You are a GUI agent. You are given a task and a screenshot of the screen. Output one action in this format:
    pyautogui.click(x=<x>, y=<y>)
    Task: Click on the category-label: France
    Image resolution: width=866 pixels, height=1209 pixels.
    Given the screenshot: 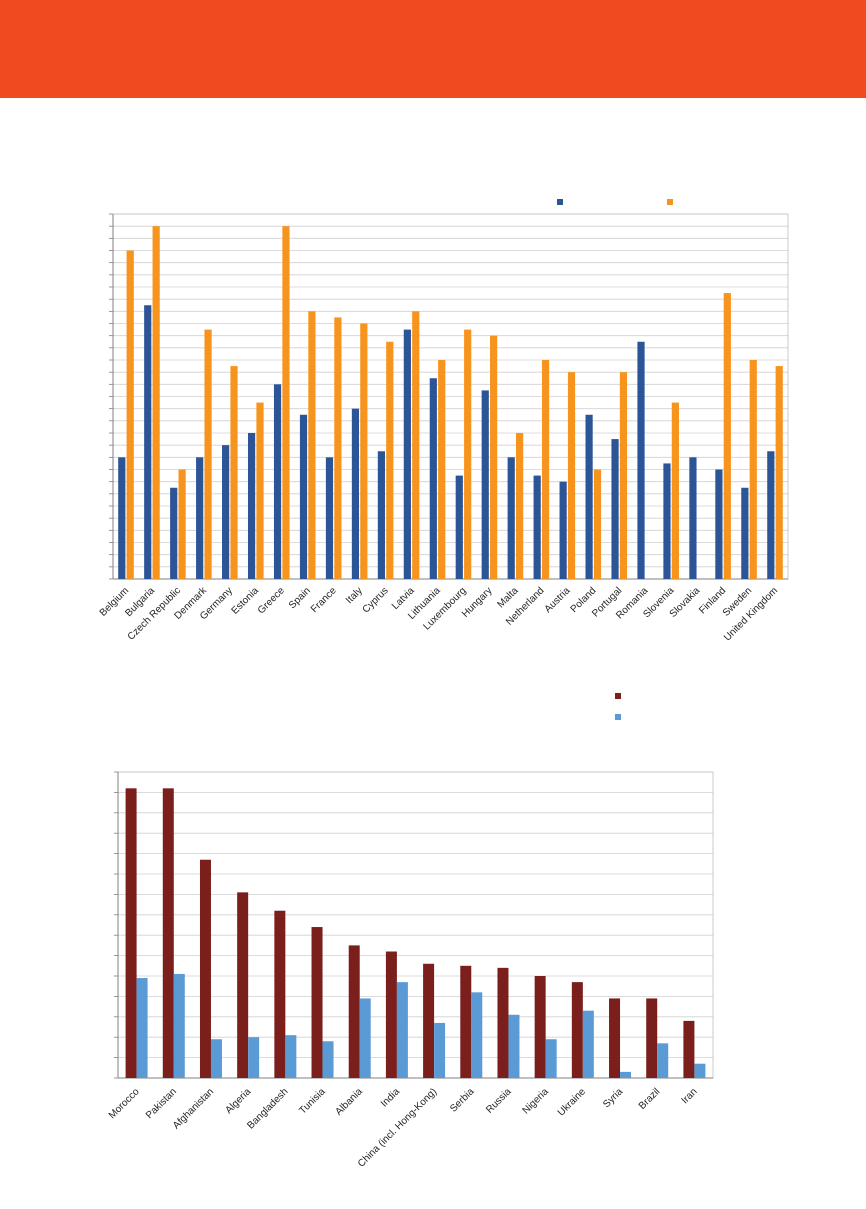 What is the action you would take?
    pyautogui.click(x=324, y=600)
    